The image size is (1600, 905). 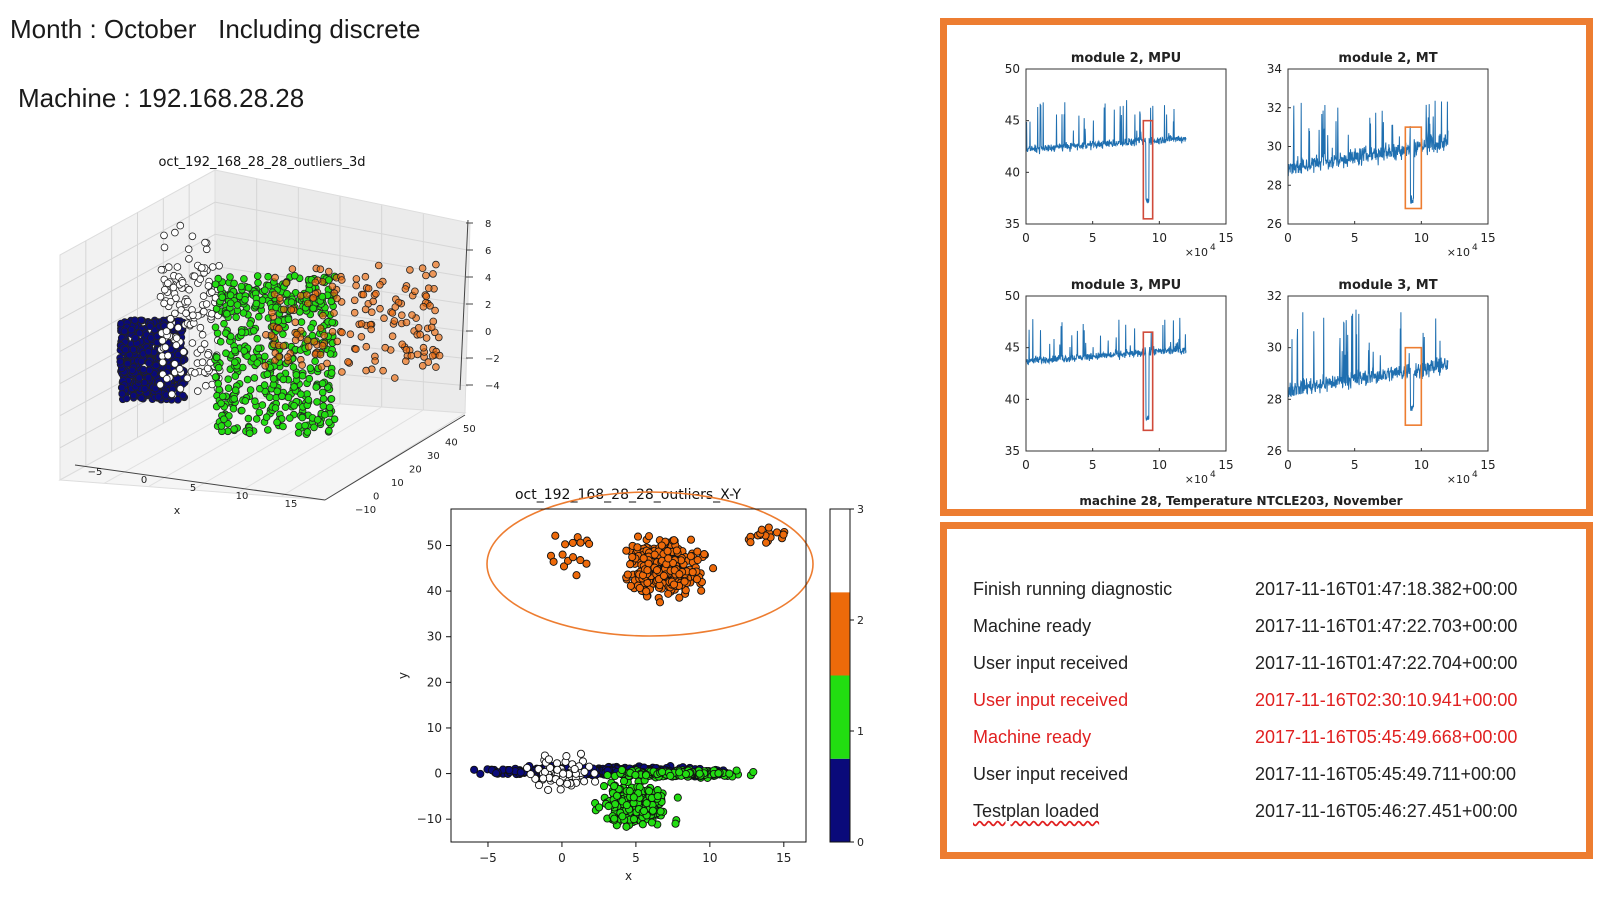 I want to click on x-exponent-power: 4, so click(x=1475, y=248).